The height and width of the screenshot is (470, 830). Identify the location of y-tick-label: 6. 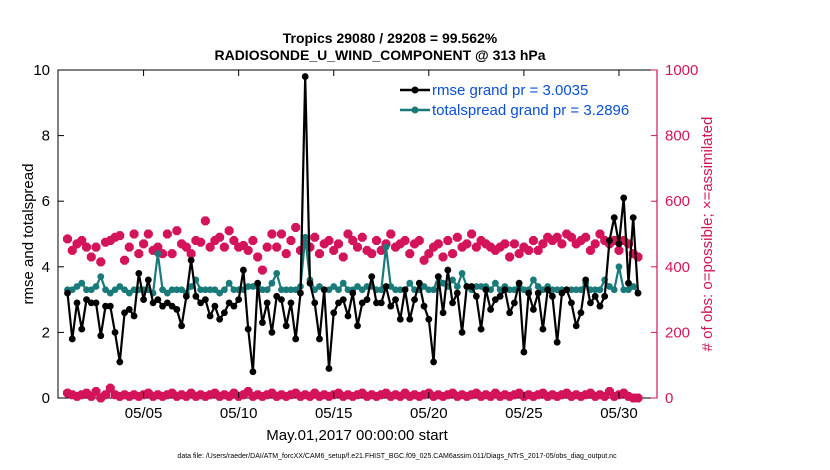
(46, 201).